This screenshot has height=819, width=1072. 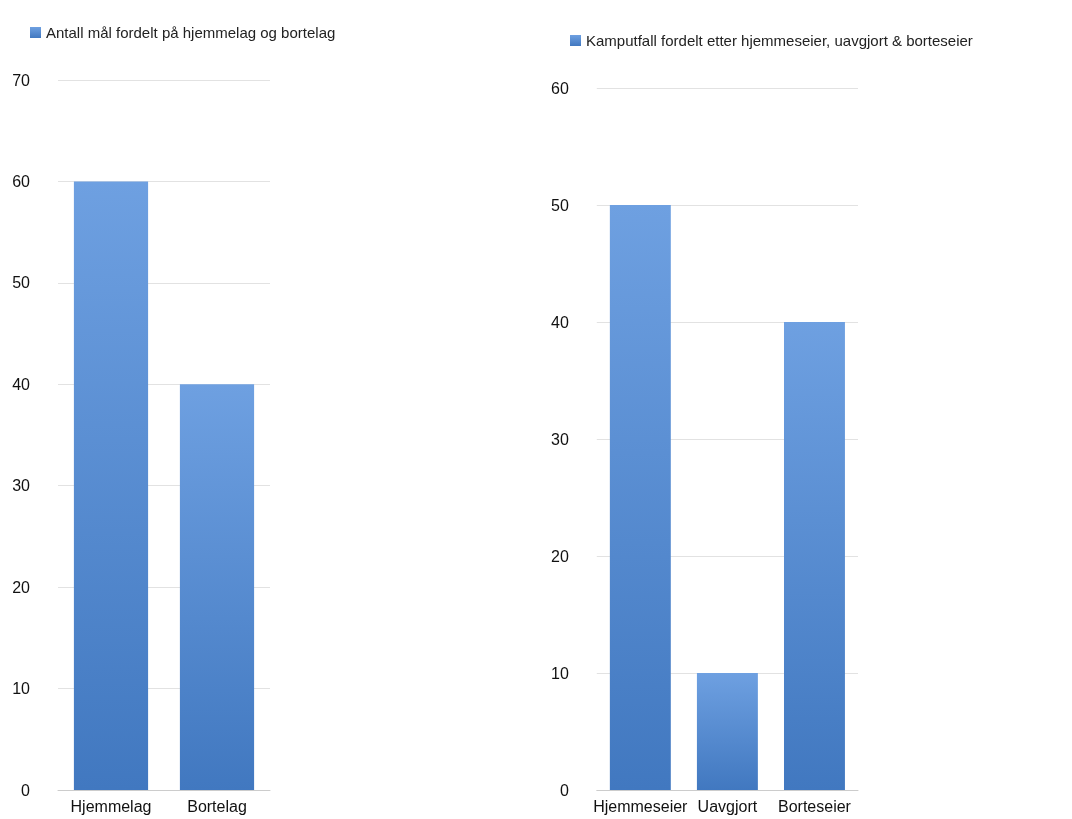 I want to click on y-tick-label: 70, so click(x=21, y=80).